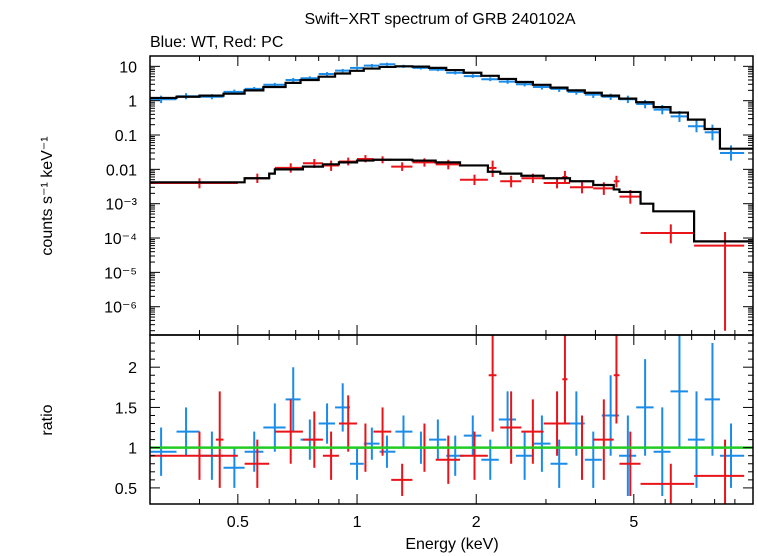 Image resolution: width=758 pixels, height=556 pixels. I want to click on chart-subtitle: Blue: WT, Red: PC, so click(216, 42).